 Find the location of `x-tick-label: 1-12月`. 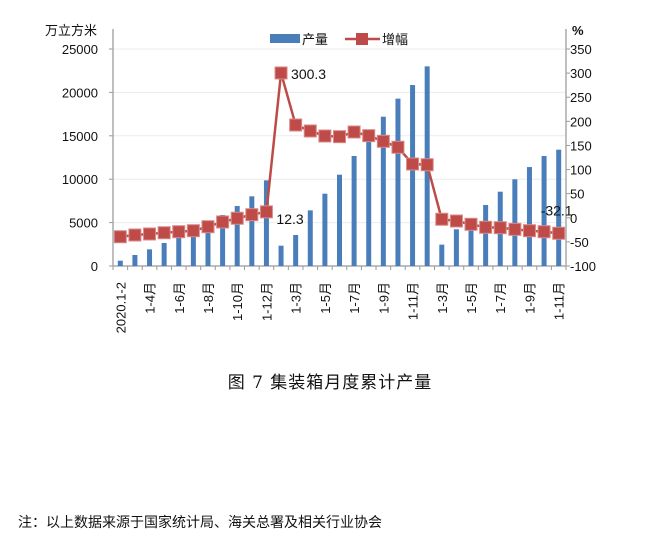

x-tick-label: 1-12月 is located at coordinates (266, 301).